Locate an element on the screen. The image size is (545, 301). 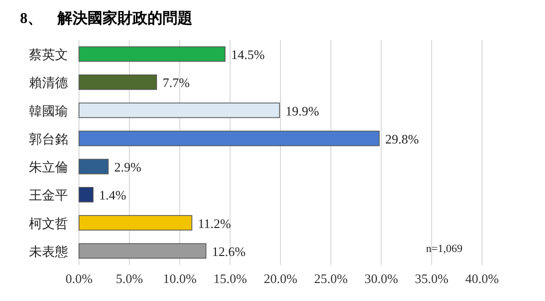
y-tick-label: 韓國瑜 is located at coordinates (48, 110).